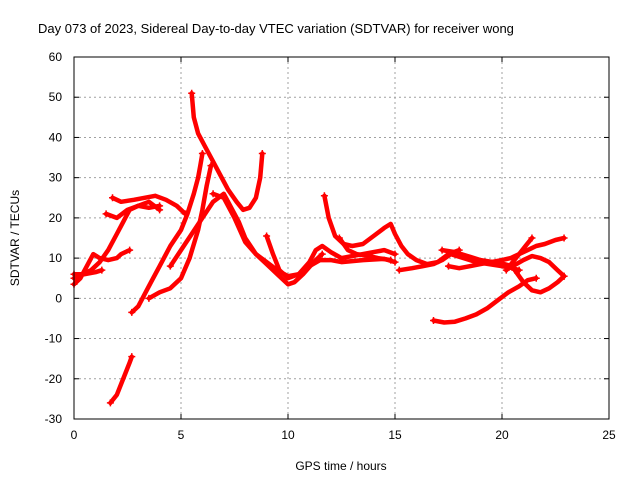 The height and width of the screenshot is (480, 640). What do you see at coordinates (56, 137) in the screenshot?
I see `y-tick-label: 40` at bounding box center [56, 137].